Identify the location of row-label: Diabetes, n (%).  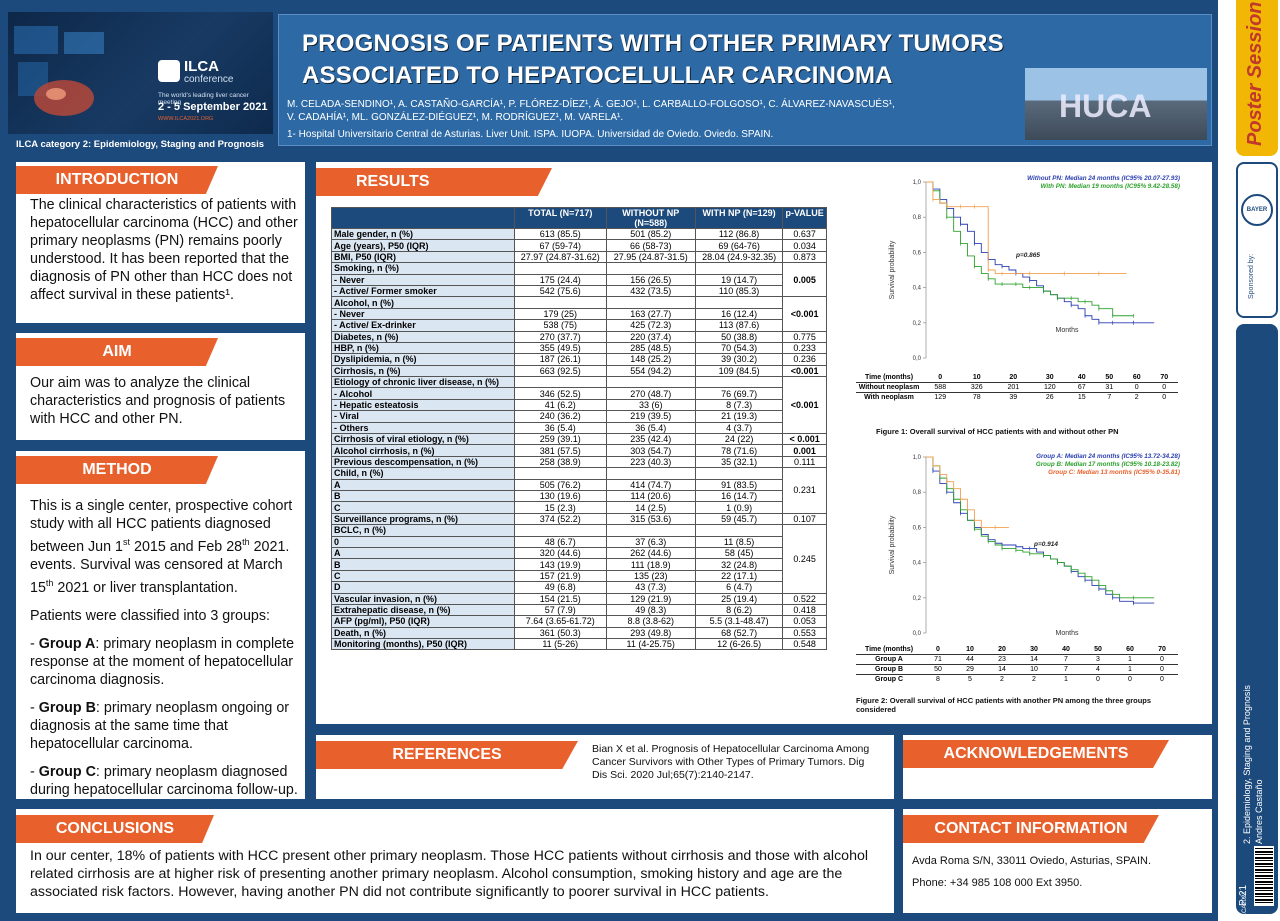
(423, 336).